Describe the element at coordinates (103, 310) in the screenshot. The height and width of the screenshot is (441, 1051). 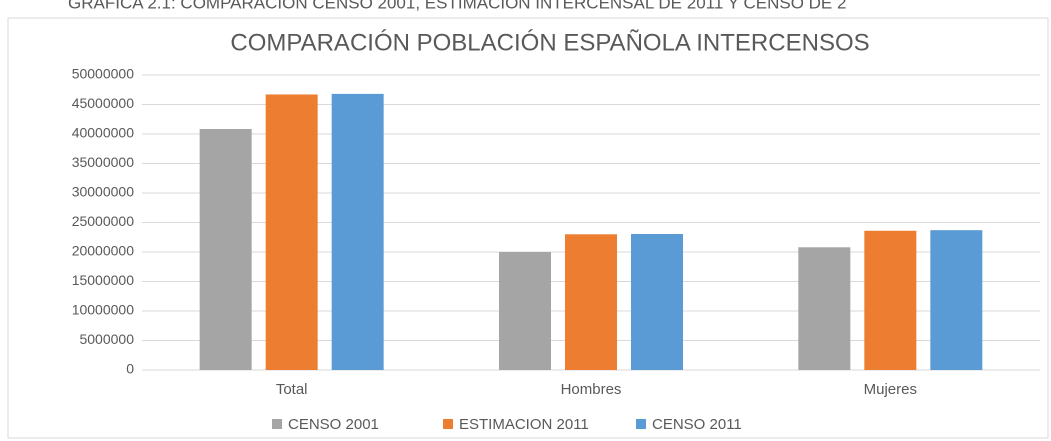
I see `y-tick-label: 10000000` at that location.